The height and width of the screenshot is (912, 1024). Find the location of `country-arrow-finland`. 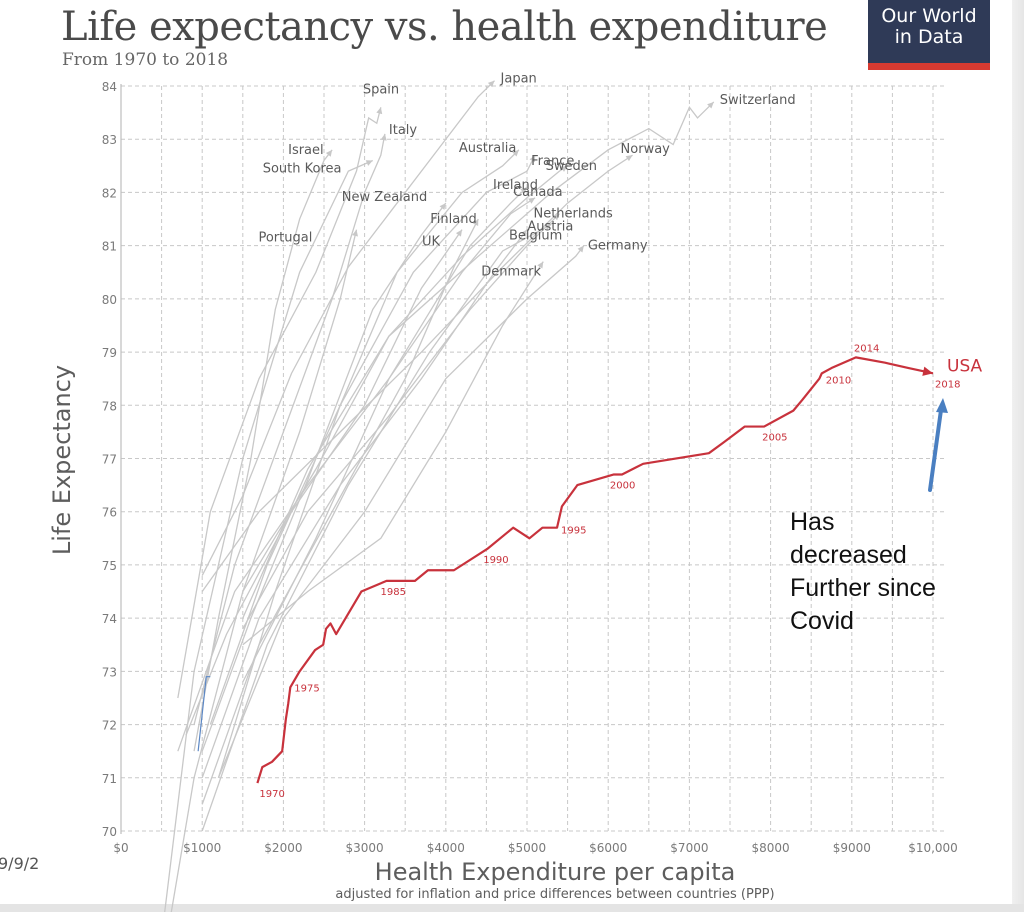

country-arrow-finland is located at coordinates (475, 223).